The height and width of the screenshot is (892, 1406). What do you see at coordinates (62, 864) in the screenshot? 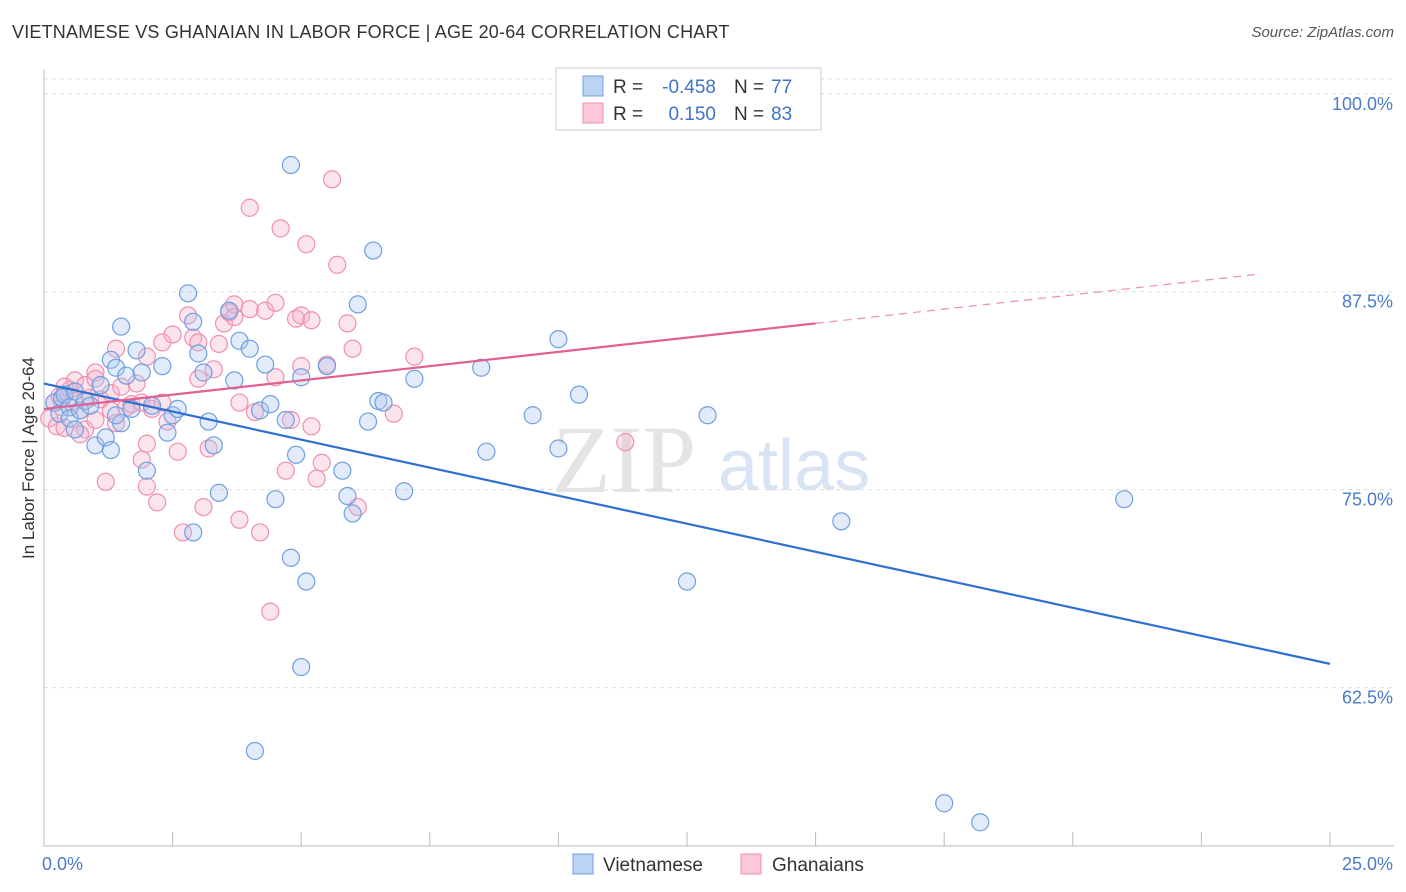
I see `x-tick-label-min: 0.0%` at bounding box center [62, 864].